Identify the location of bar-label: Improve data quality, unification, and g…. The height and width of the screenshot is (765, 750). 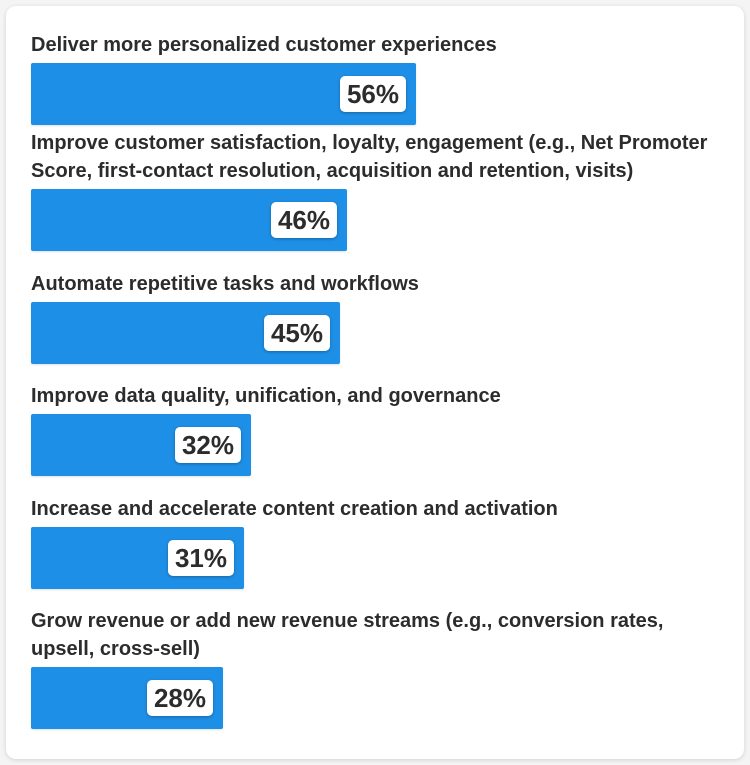
(266, 396).